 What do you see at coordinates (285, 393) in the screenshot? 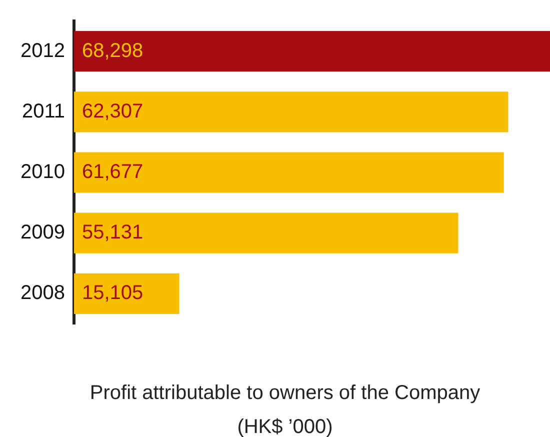
I see `text: Profit attributable to owners of the Company` at bounding box center [285, 393].